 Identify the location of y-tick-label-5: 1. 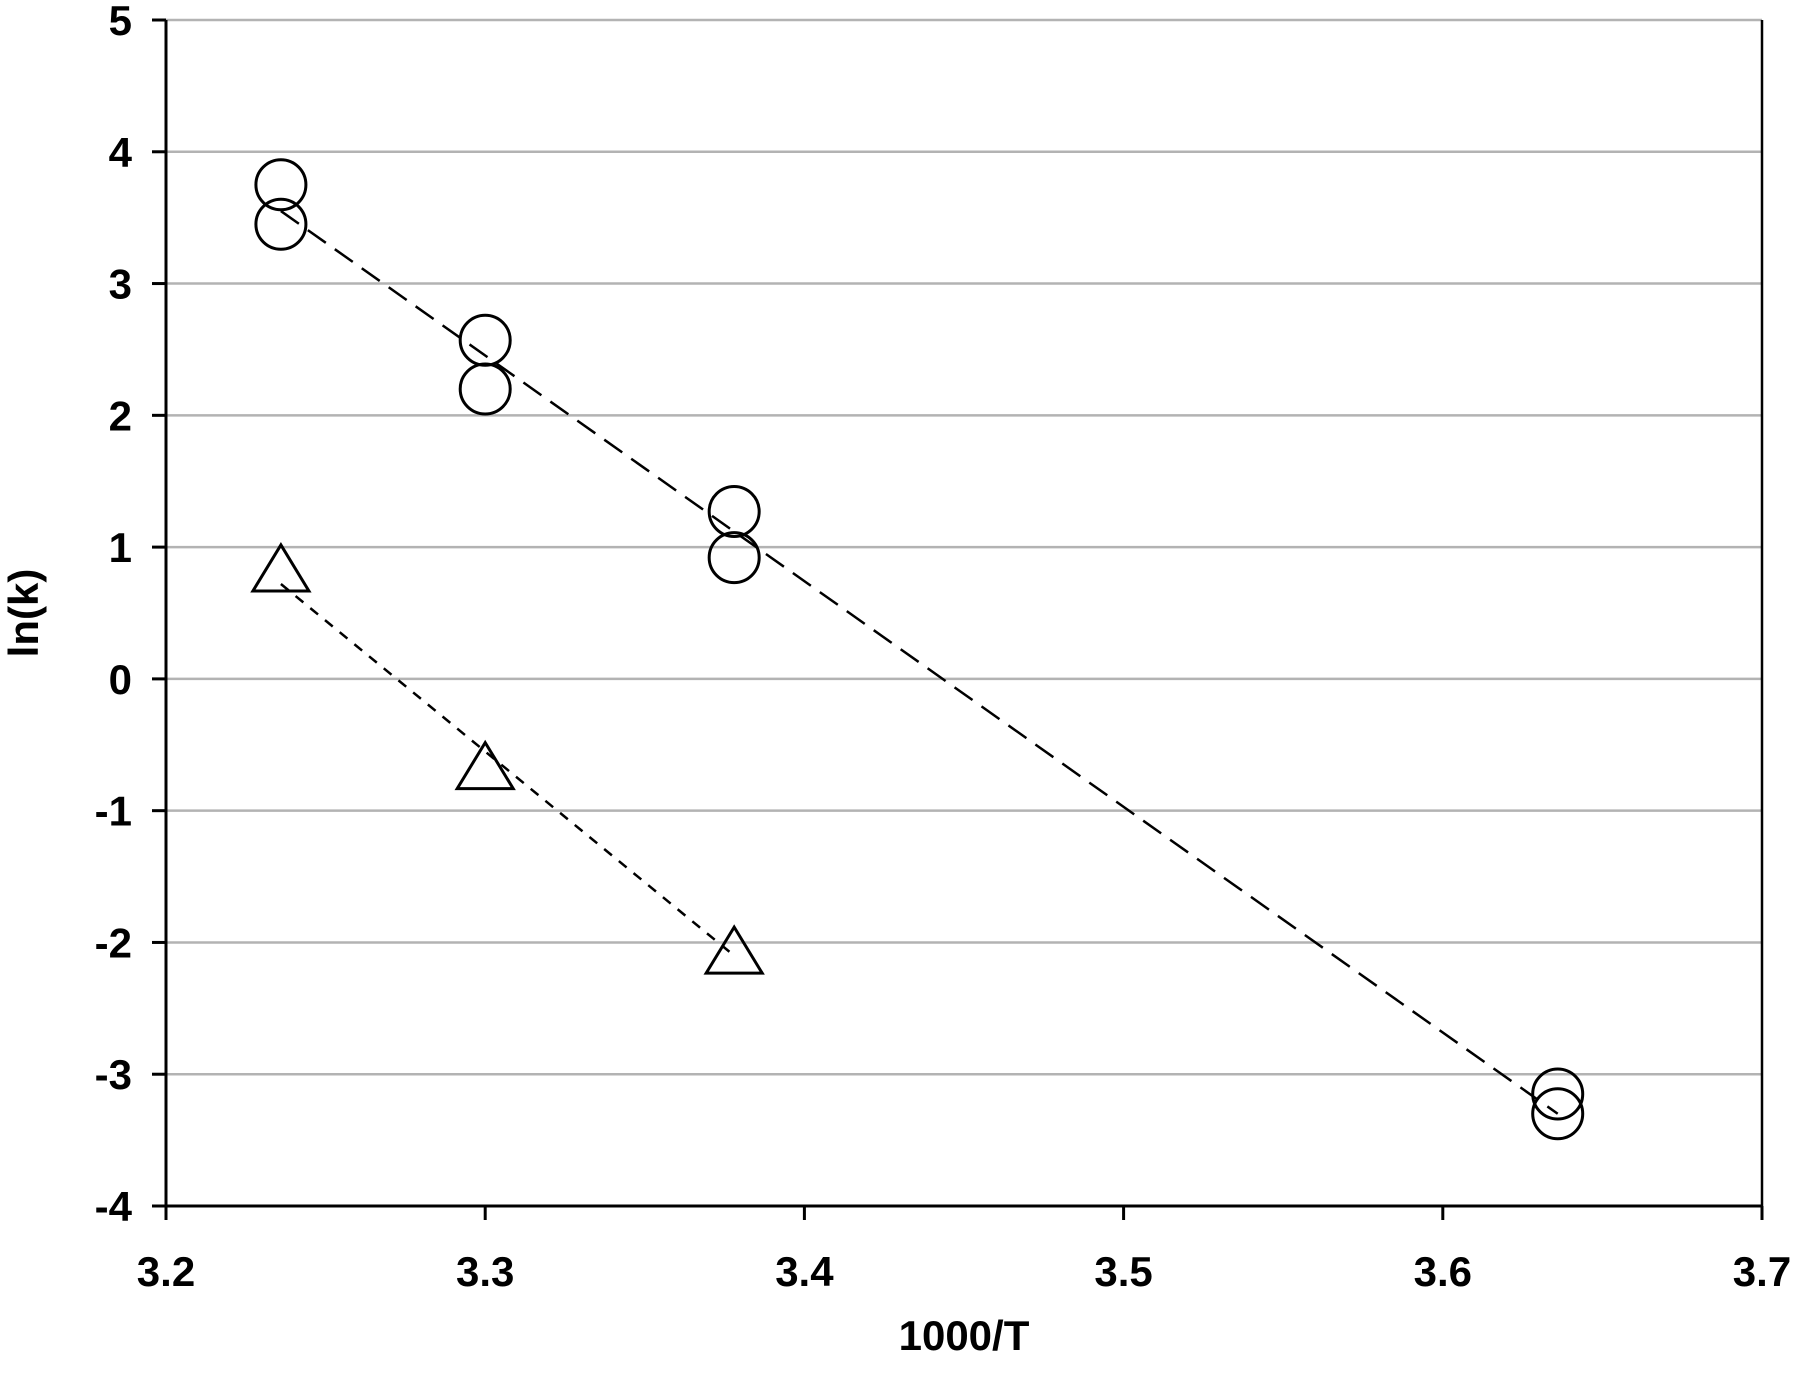
(120, 547).